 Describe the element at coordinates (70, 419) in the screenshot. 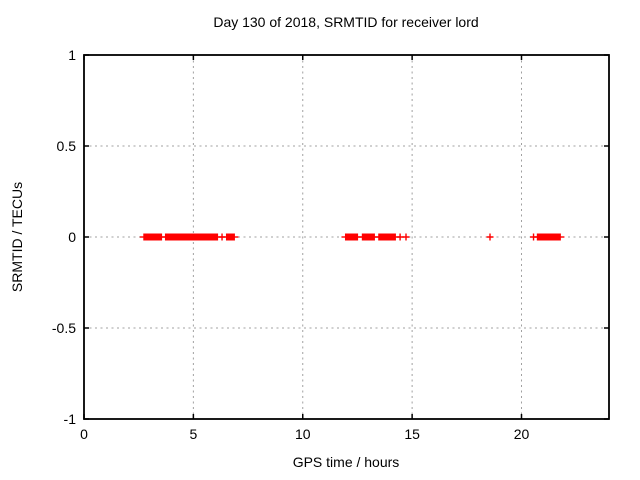

I see `y-tick-label: -1` at that location.